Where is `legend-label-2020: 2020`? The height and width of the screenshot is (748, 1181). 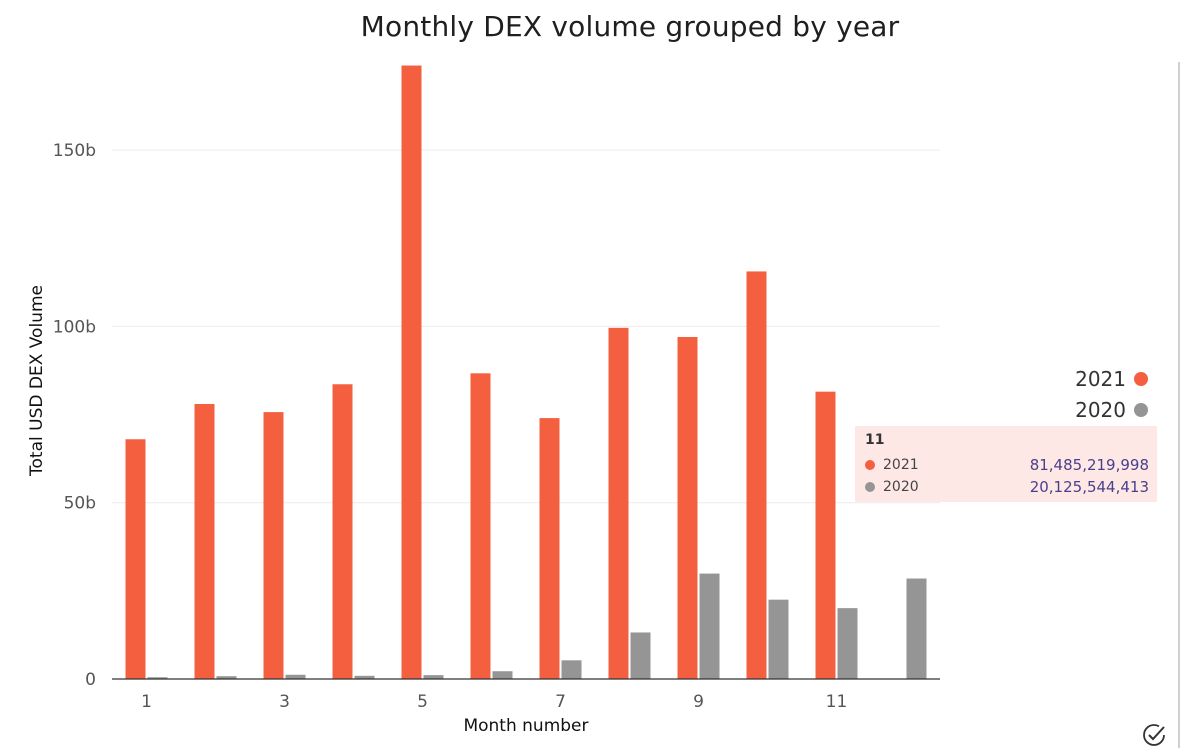 legend-label-2020: 2020 is located at coordinates (1100, 410).